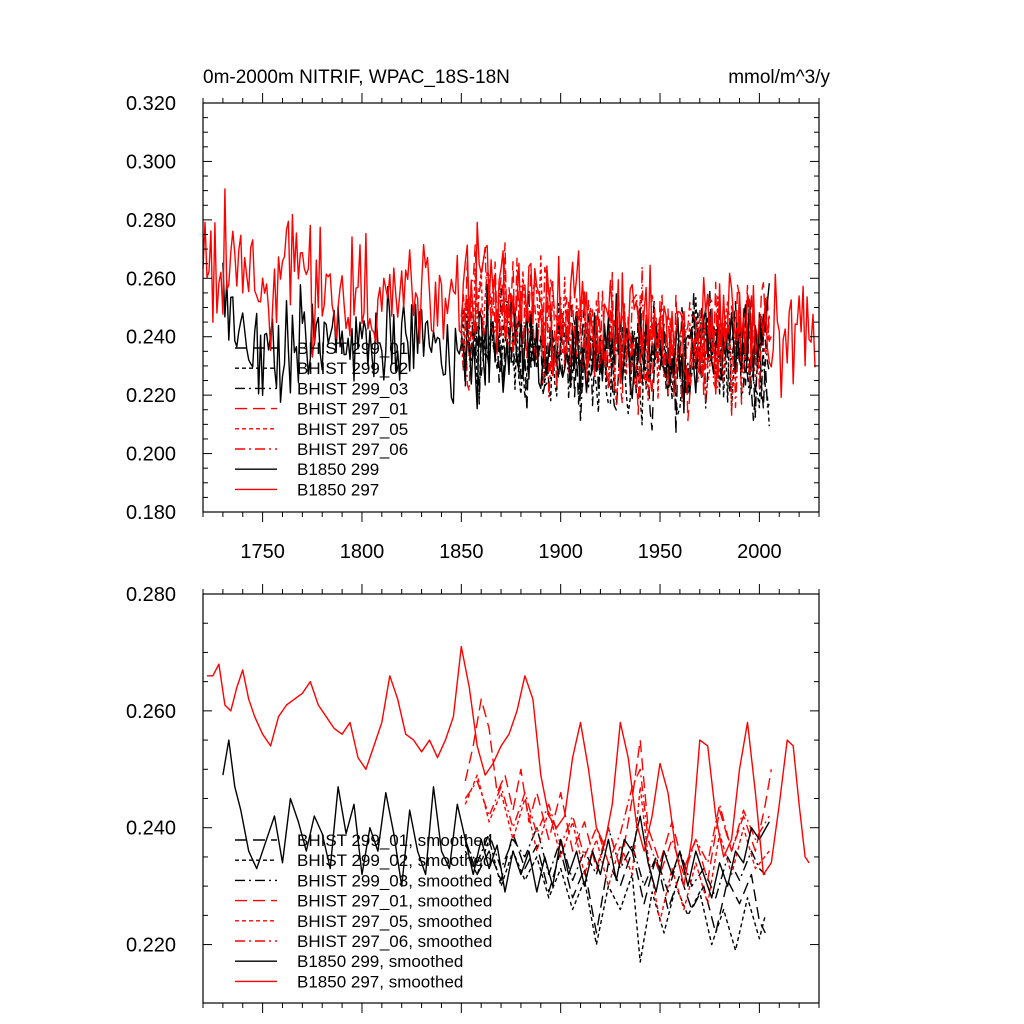 This screenshot has width=1024, height=1024. What do you see at coordinates (759, 552) in the screenshot?
I see `top-x-tick-label: 2000` at bounding box center [759, 552].